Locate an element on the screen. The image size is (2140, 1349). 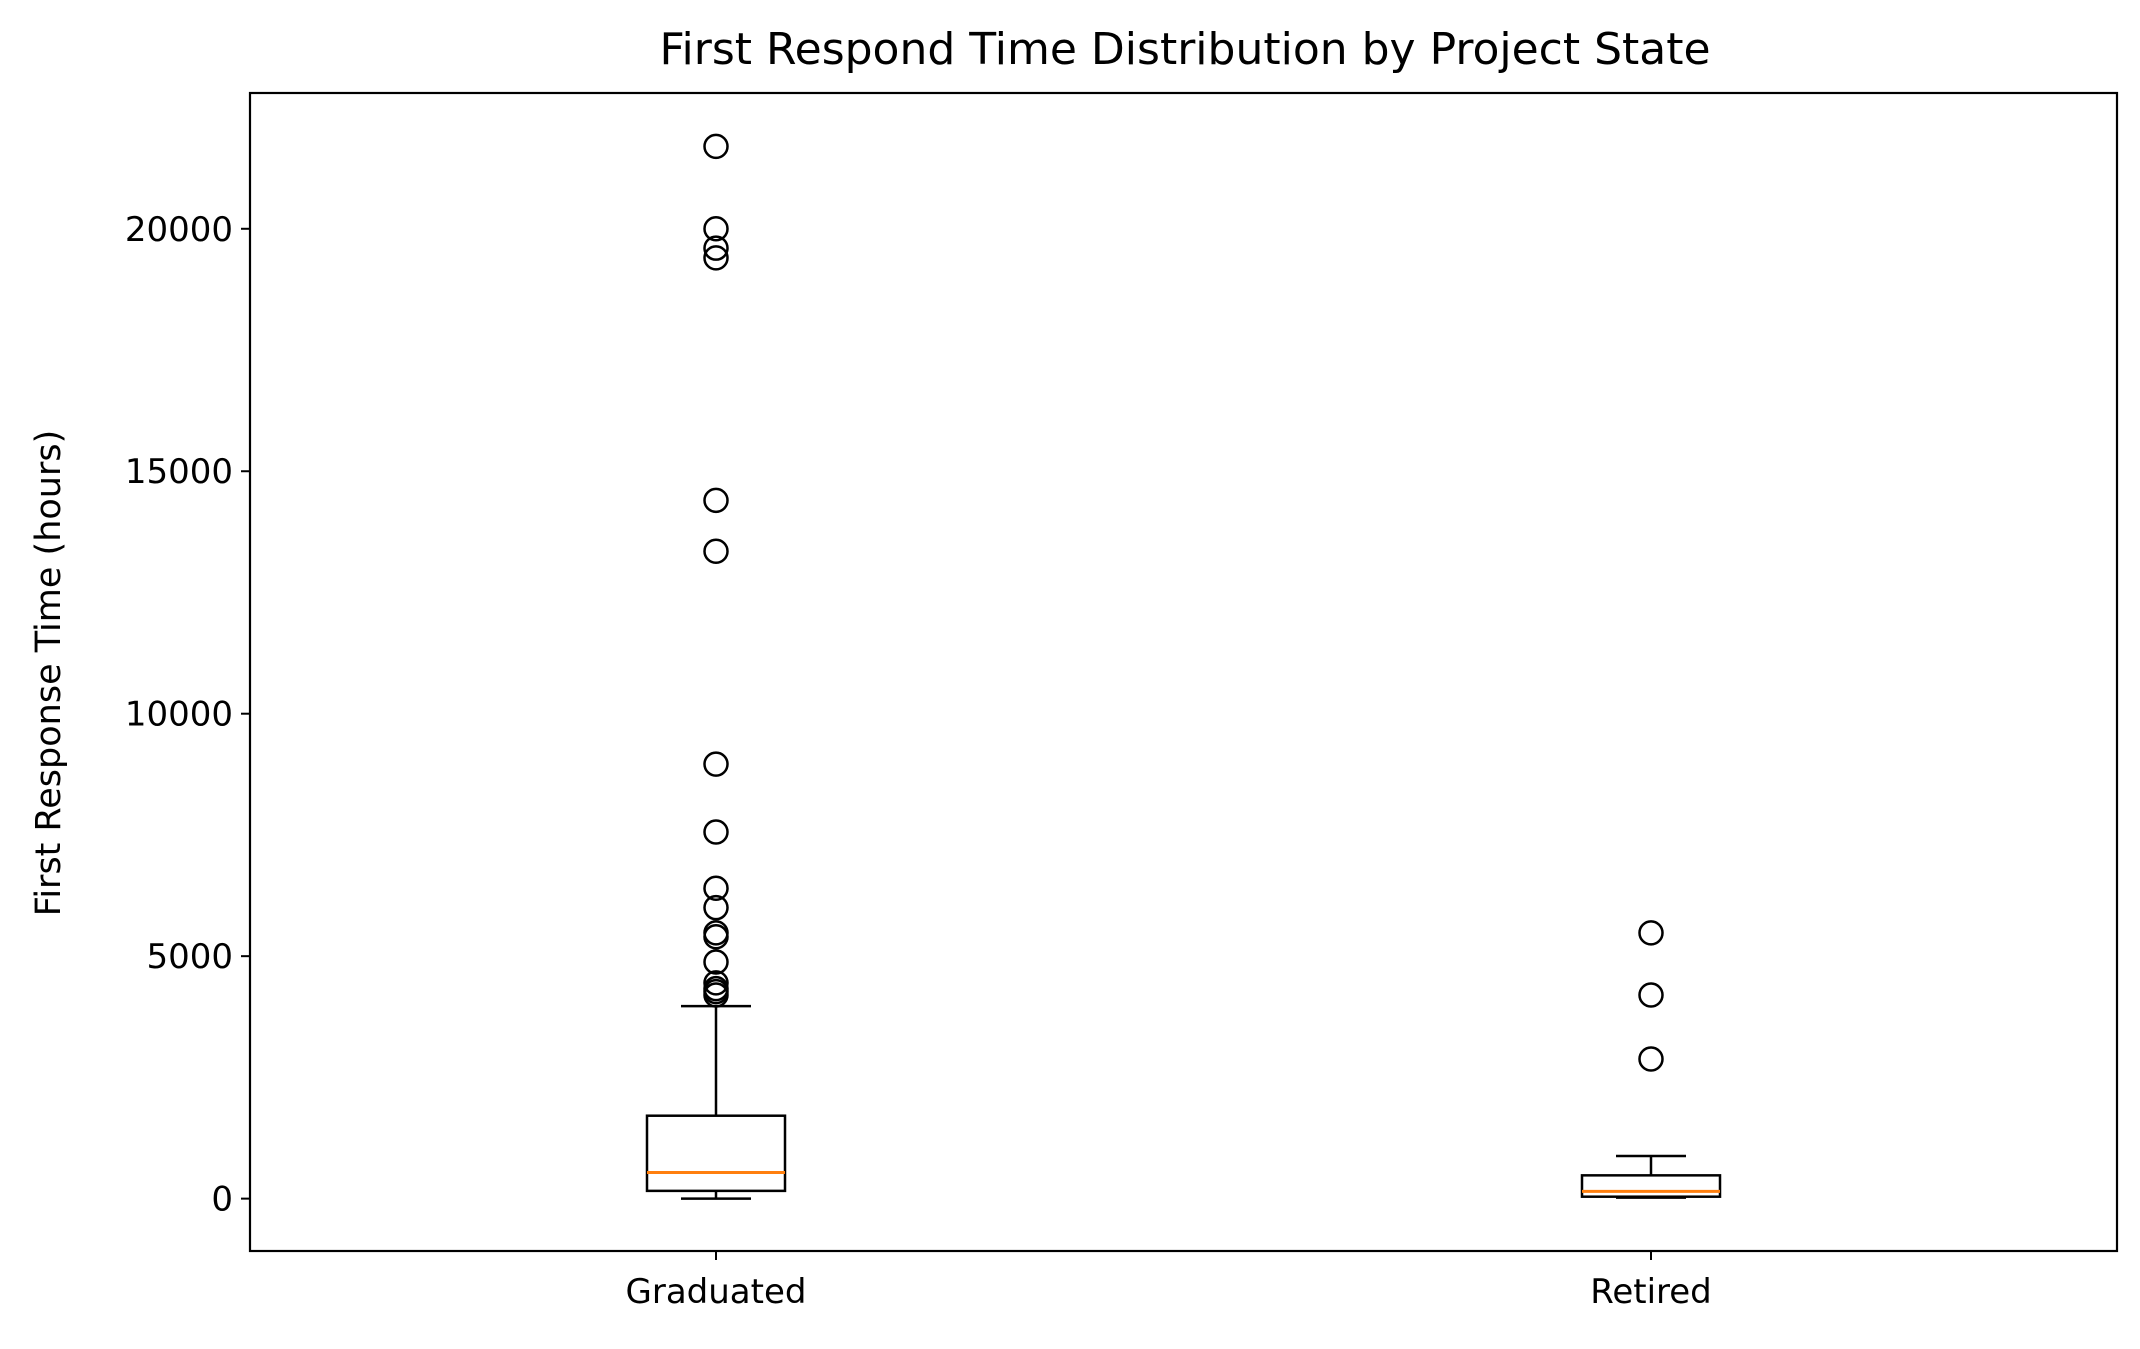
y-tick-label: 20000 is located at coordinates (179, 230).